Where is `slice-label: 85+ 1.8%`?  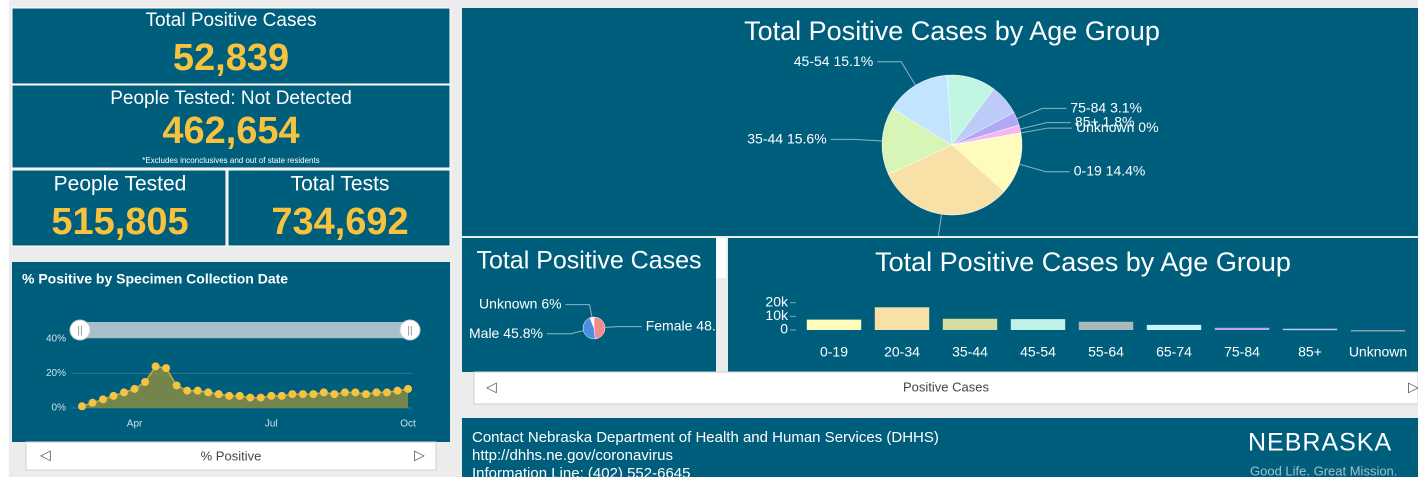 slice-label: 85+ 1.8% is located at coordinates (1105, 121).